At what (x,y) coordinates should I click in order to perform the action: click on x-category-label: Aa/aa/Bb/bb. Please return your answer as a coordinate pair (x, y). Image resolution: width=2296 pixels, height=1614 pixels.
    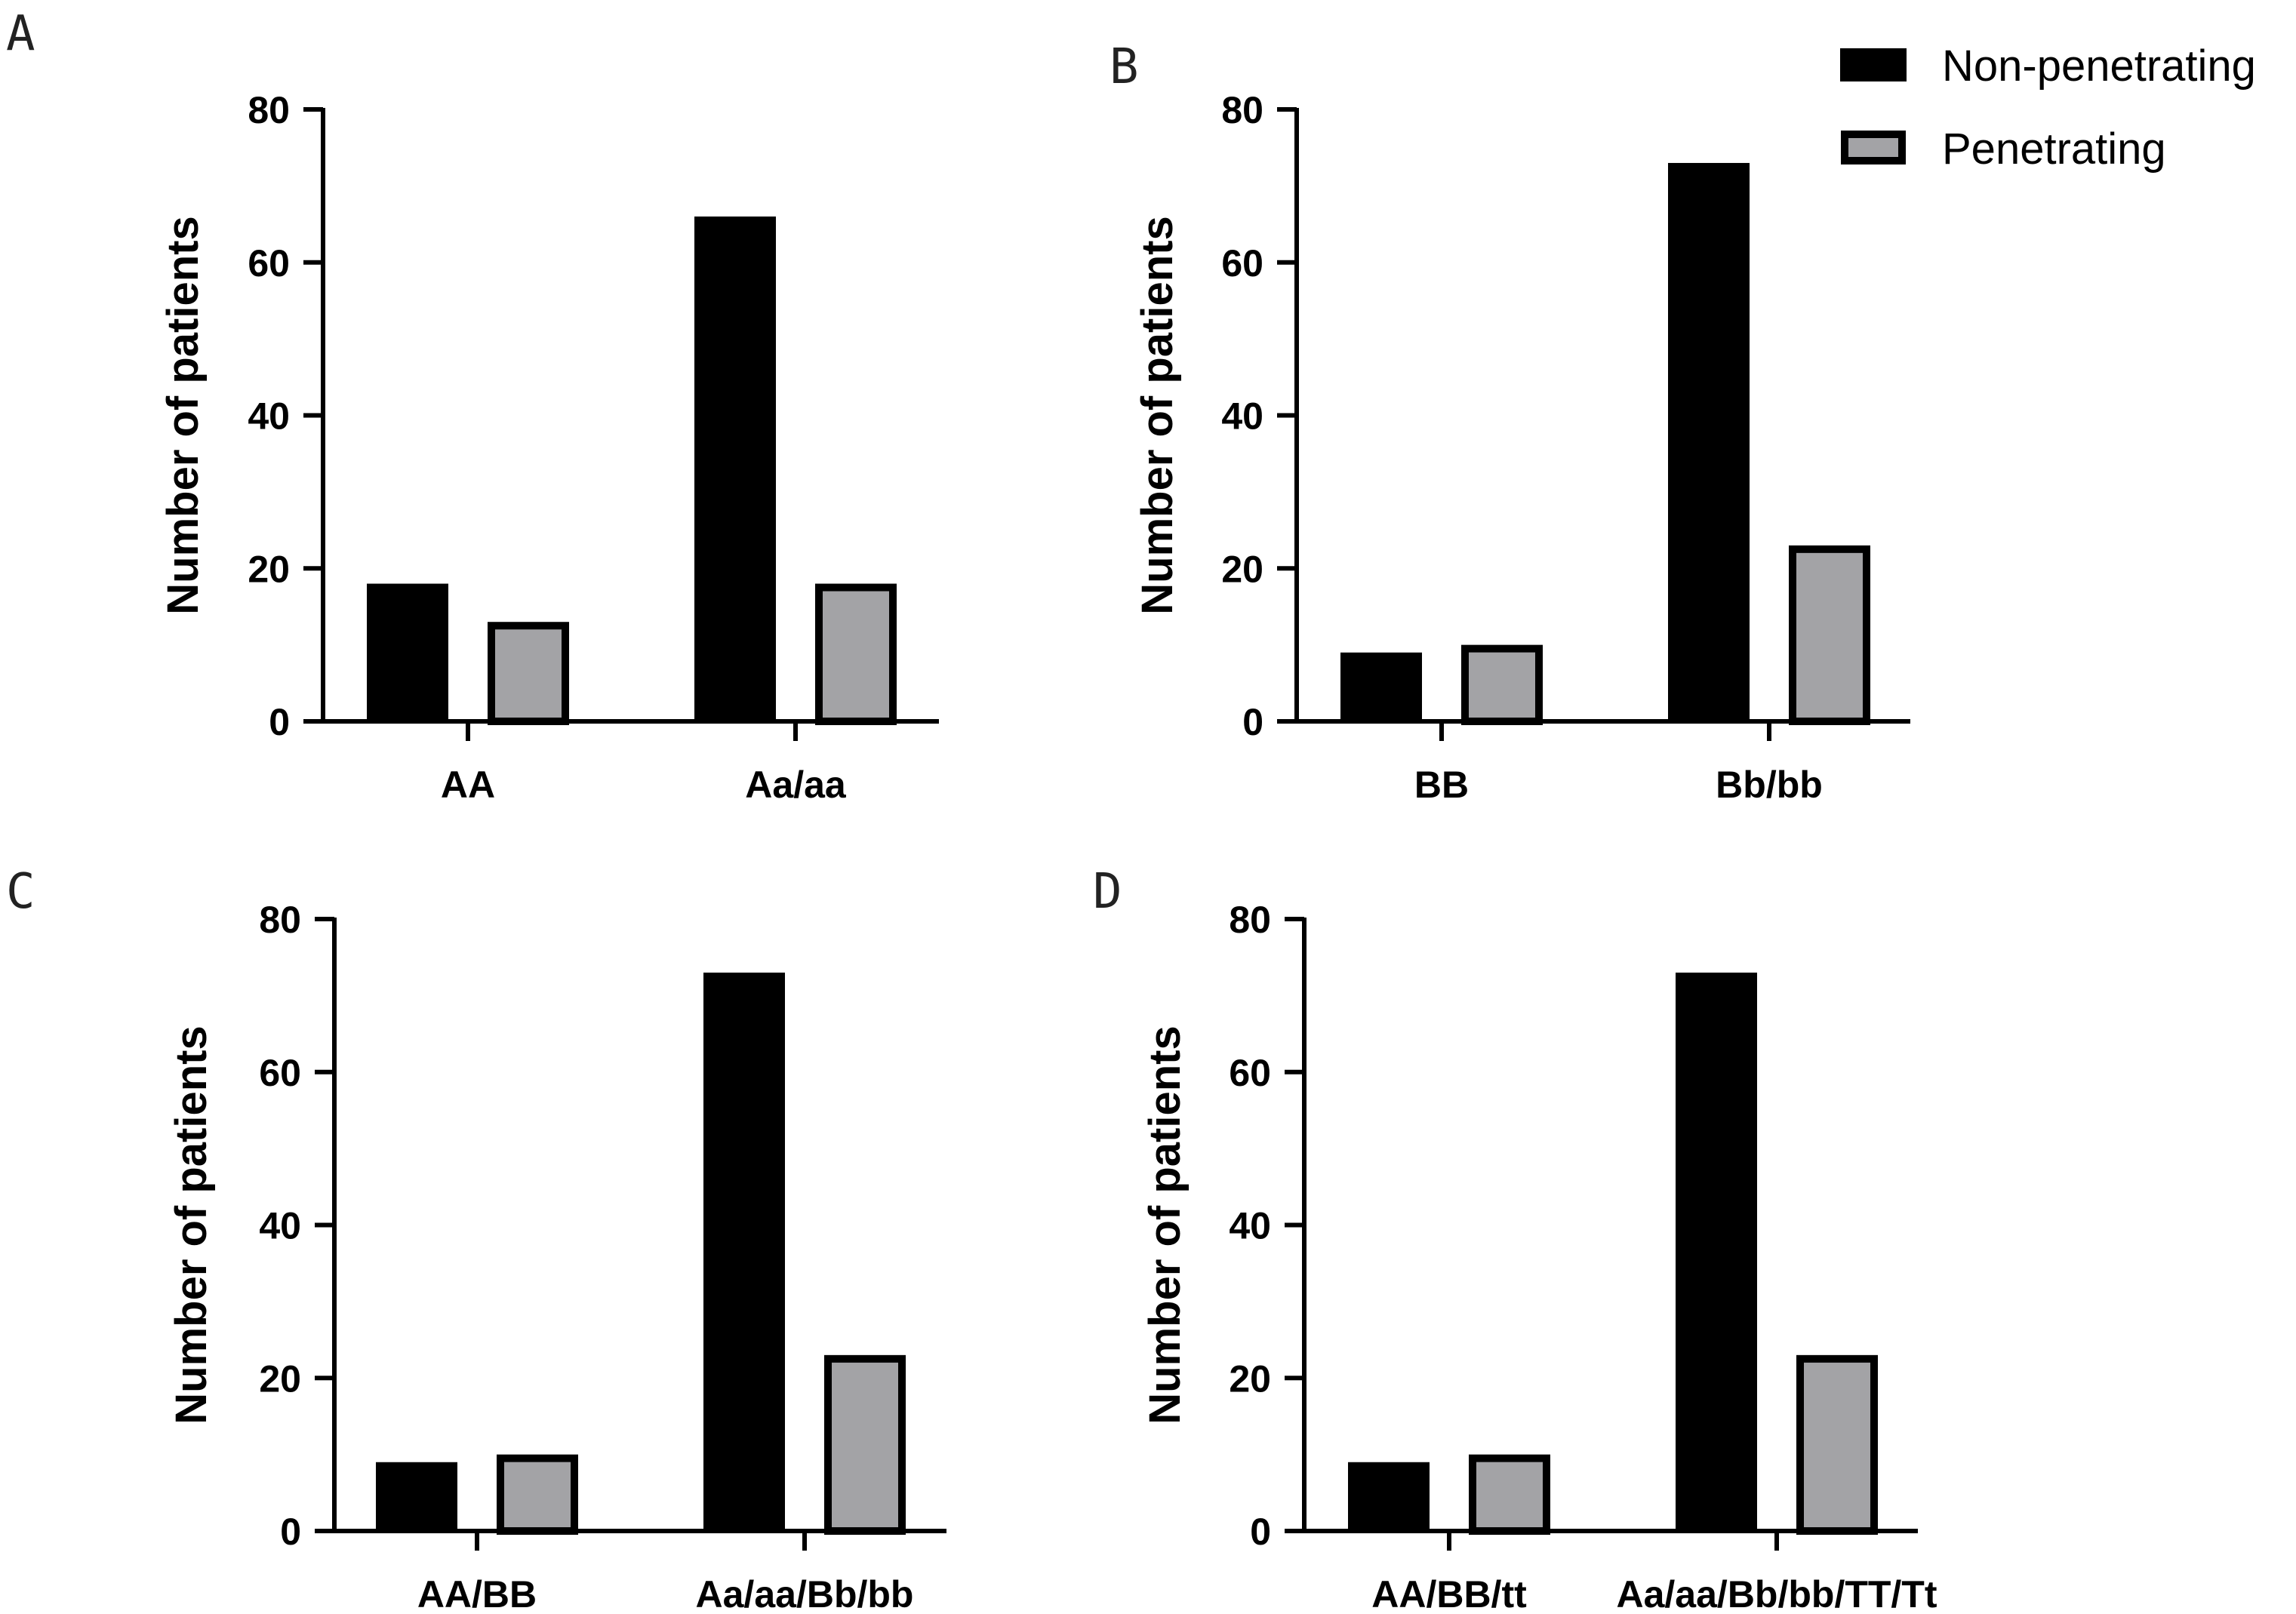
    Looking at the image, I should click on (805, 1593).